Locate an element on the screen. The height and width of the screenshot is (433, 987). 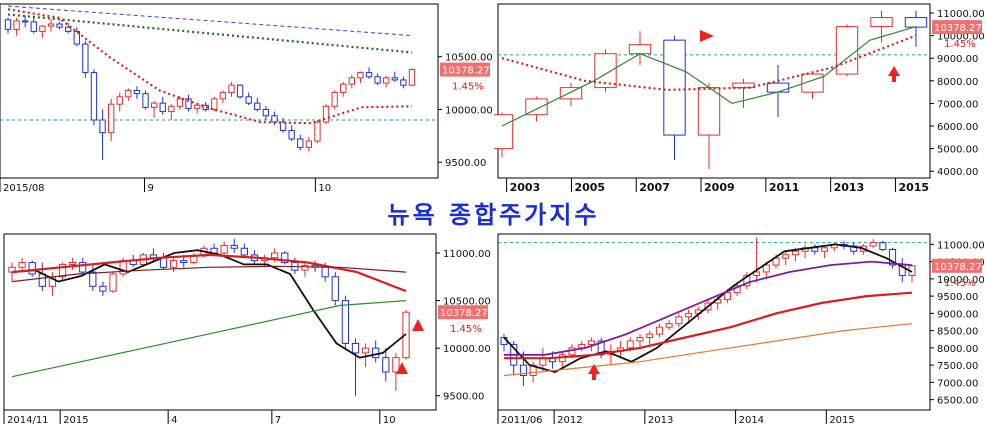
daily-y-tick-label: 10500.00 is located at coordinates (469, 58).